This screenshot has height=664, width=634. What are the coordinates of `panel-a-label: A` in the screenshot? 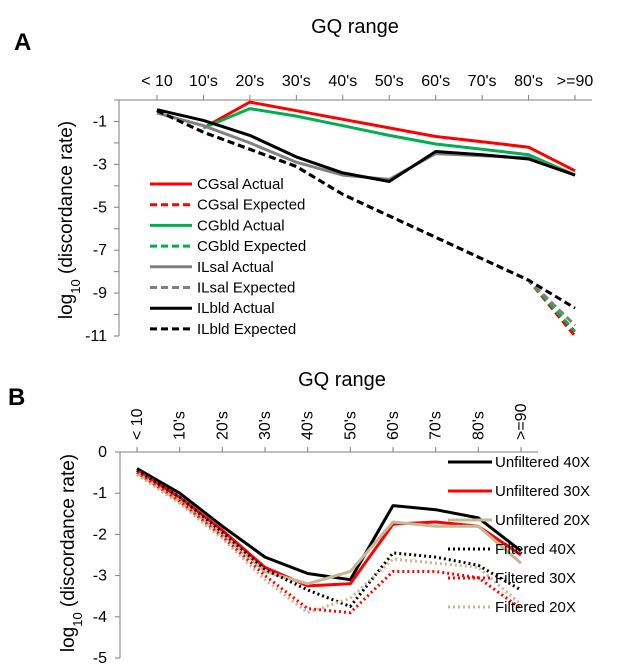 It's located at (22, 42).